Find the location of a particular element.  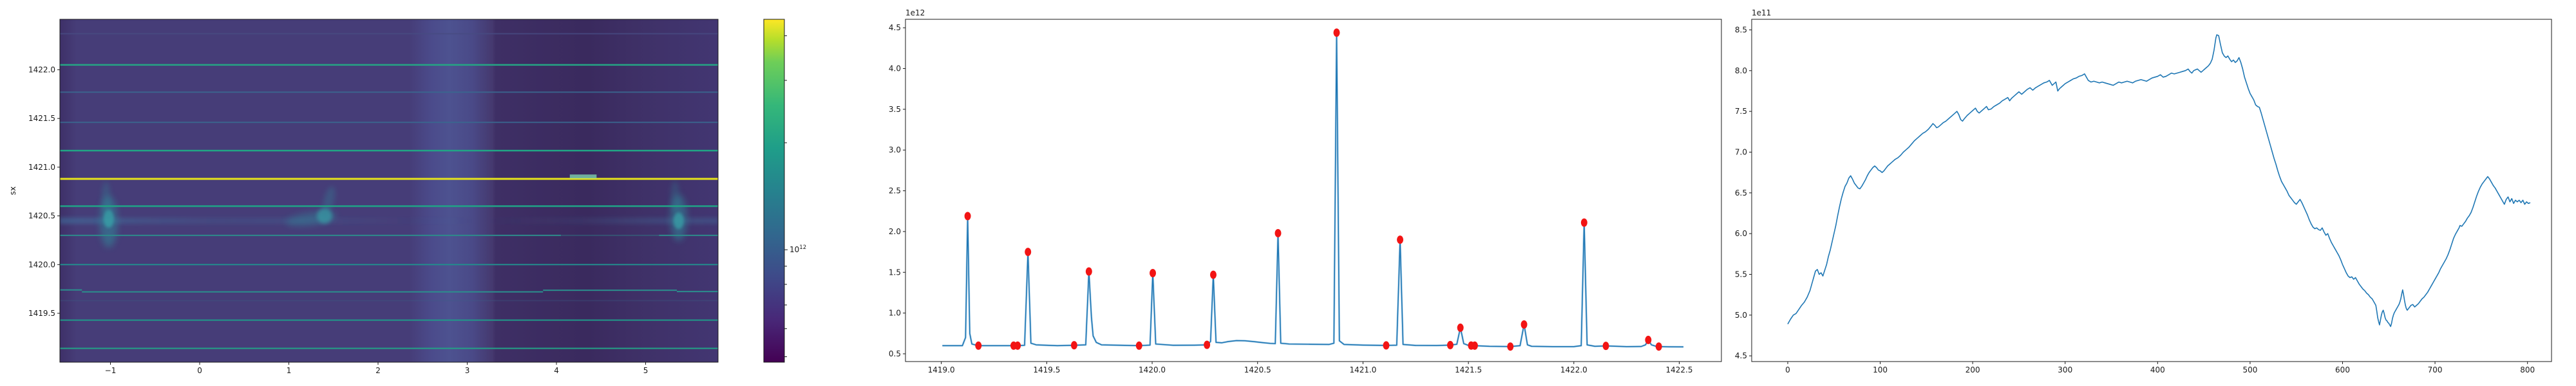

x-tick-label: 4 is located at coordinates (556, 370).